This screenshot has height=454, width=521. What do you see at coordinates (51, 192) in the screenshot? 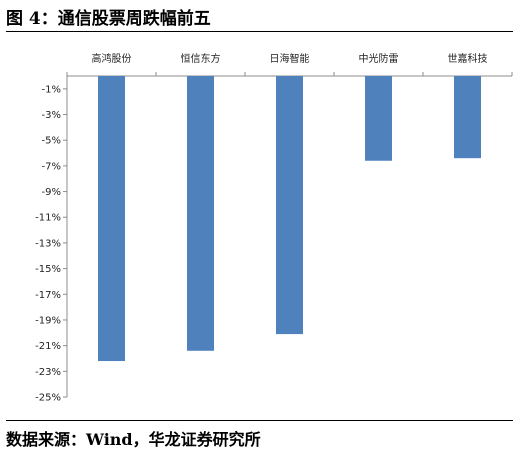
I see `y-tick-label: -9%` at bounding box center [51, 192].